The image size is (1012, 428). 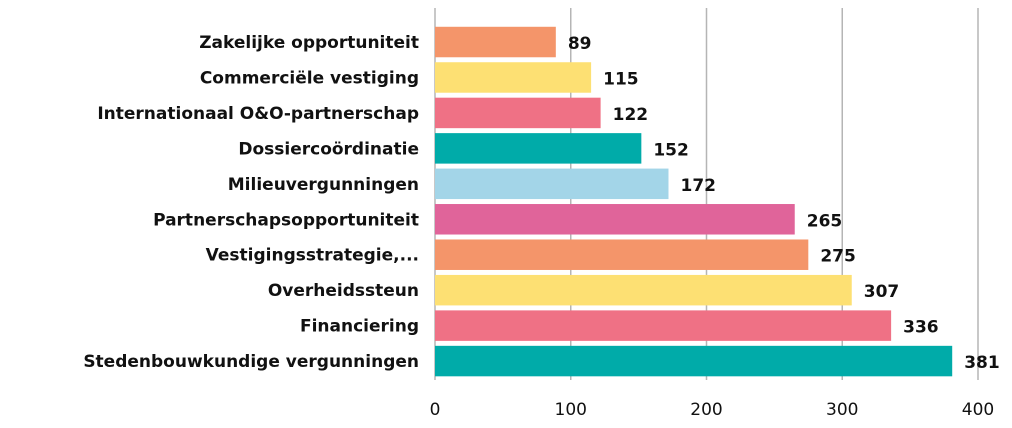 What do you see at coordinates (286, 220) in the screenshot?
I see `category-label: Partnerschapsopportuniteit` at bounding box center [286, 220].